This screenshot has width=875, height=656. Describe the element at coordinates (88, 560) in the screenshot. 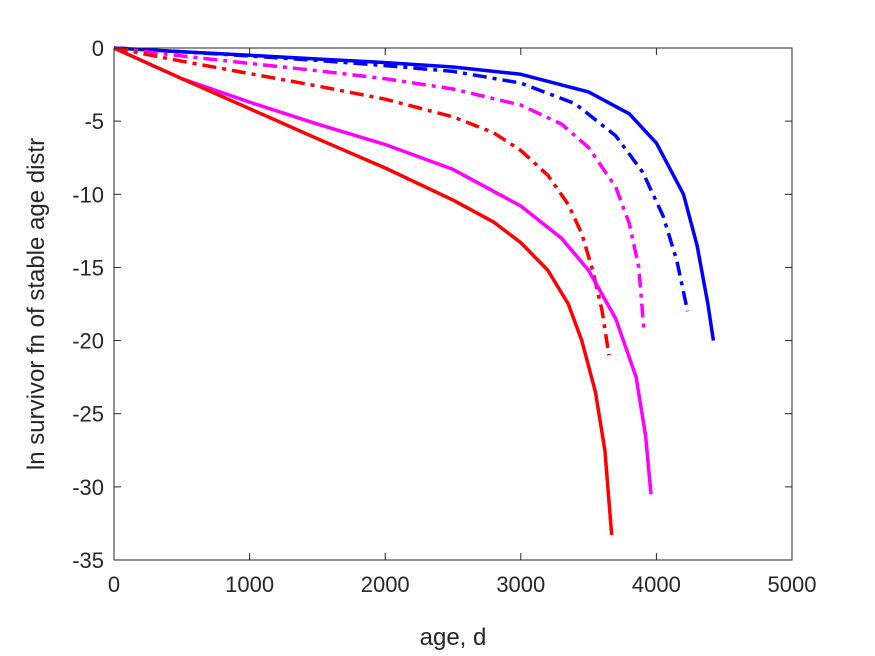

I see `y-tick-label: -35` at that location.